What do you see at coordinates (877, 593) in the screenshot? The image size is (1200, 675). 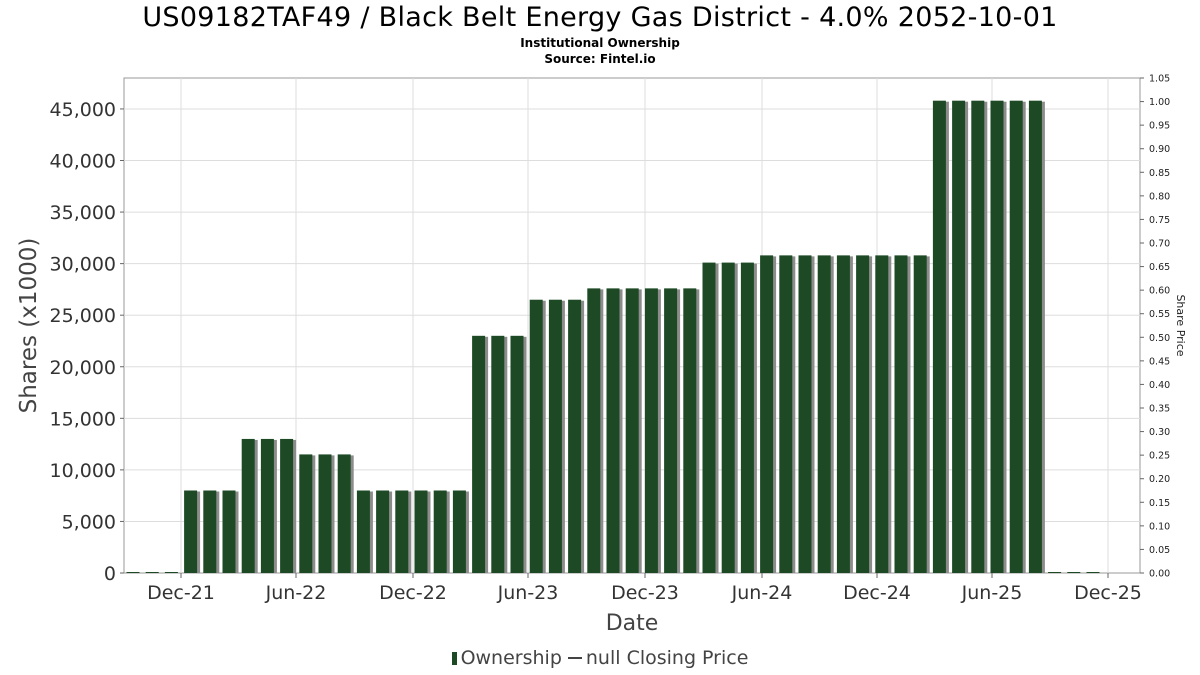 I see `x-tick-label: Dec-24` at bounding box center [877, 593].